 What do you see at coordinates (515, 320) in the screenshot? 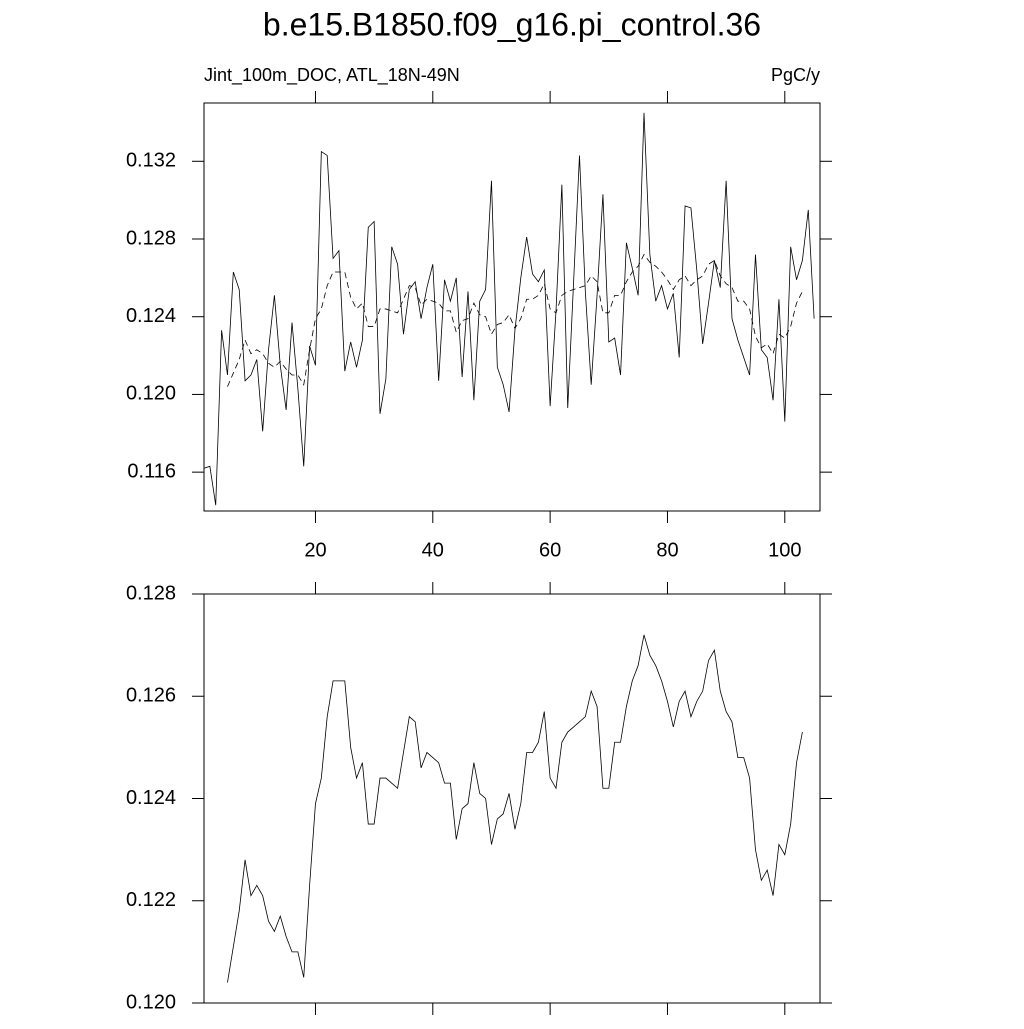
I see `data-line` at bounding box center [515, 320].